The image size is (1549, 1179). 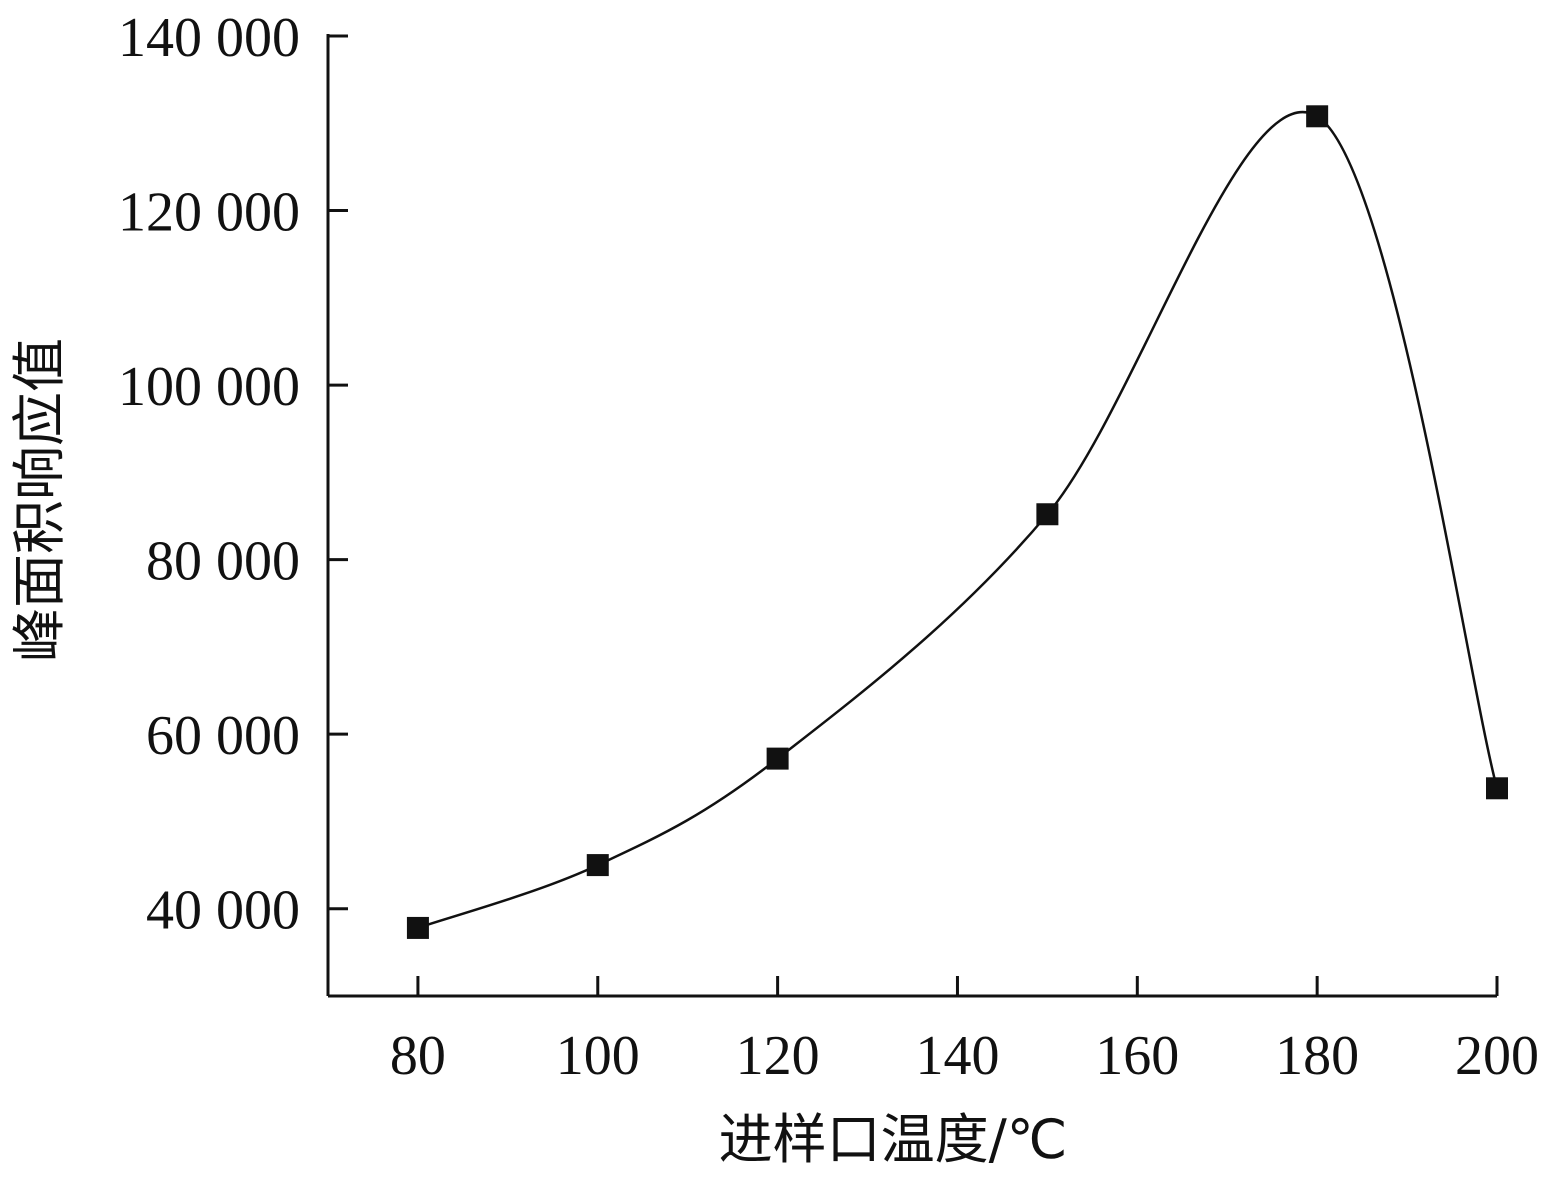 What do you see at coordinates (957, 1056) in the screenshot?
I see `x-tick-label: 140` at bounding box center [957, 1056].